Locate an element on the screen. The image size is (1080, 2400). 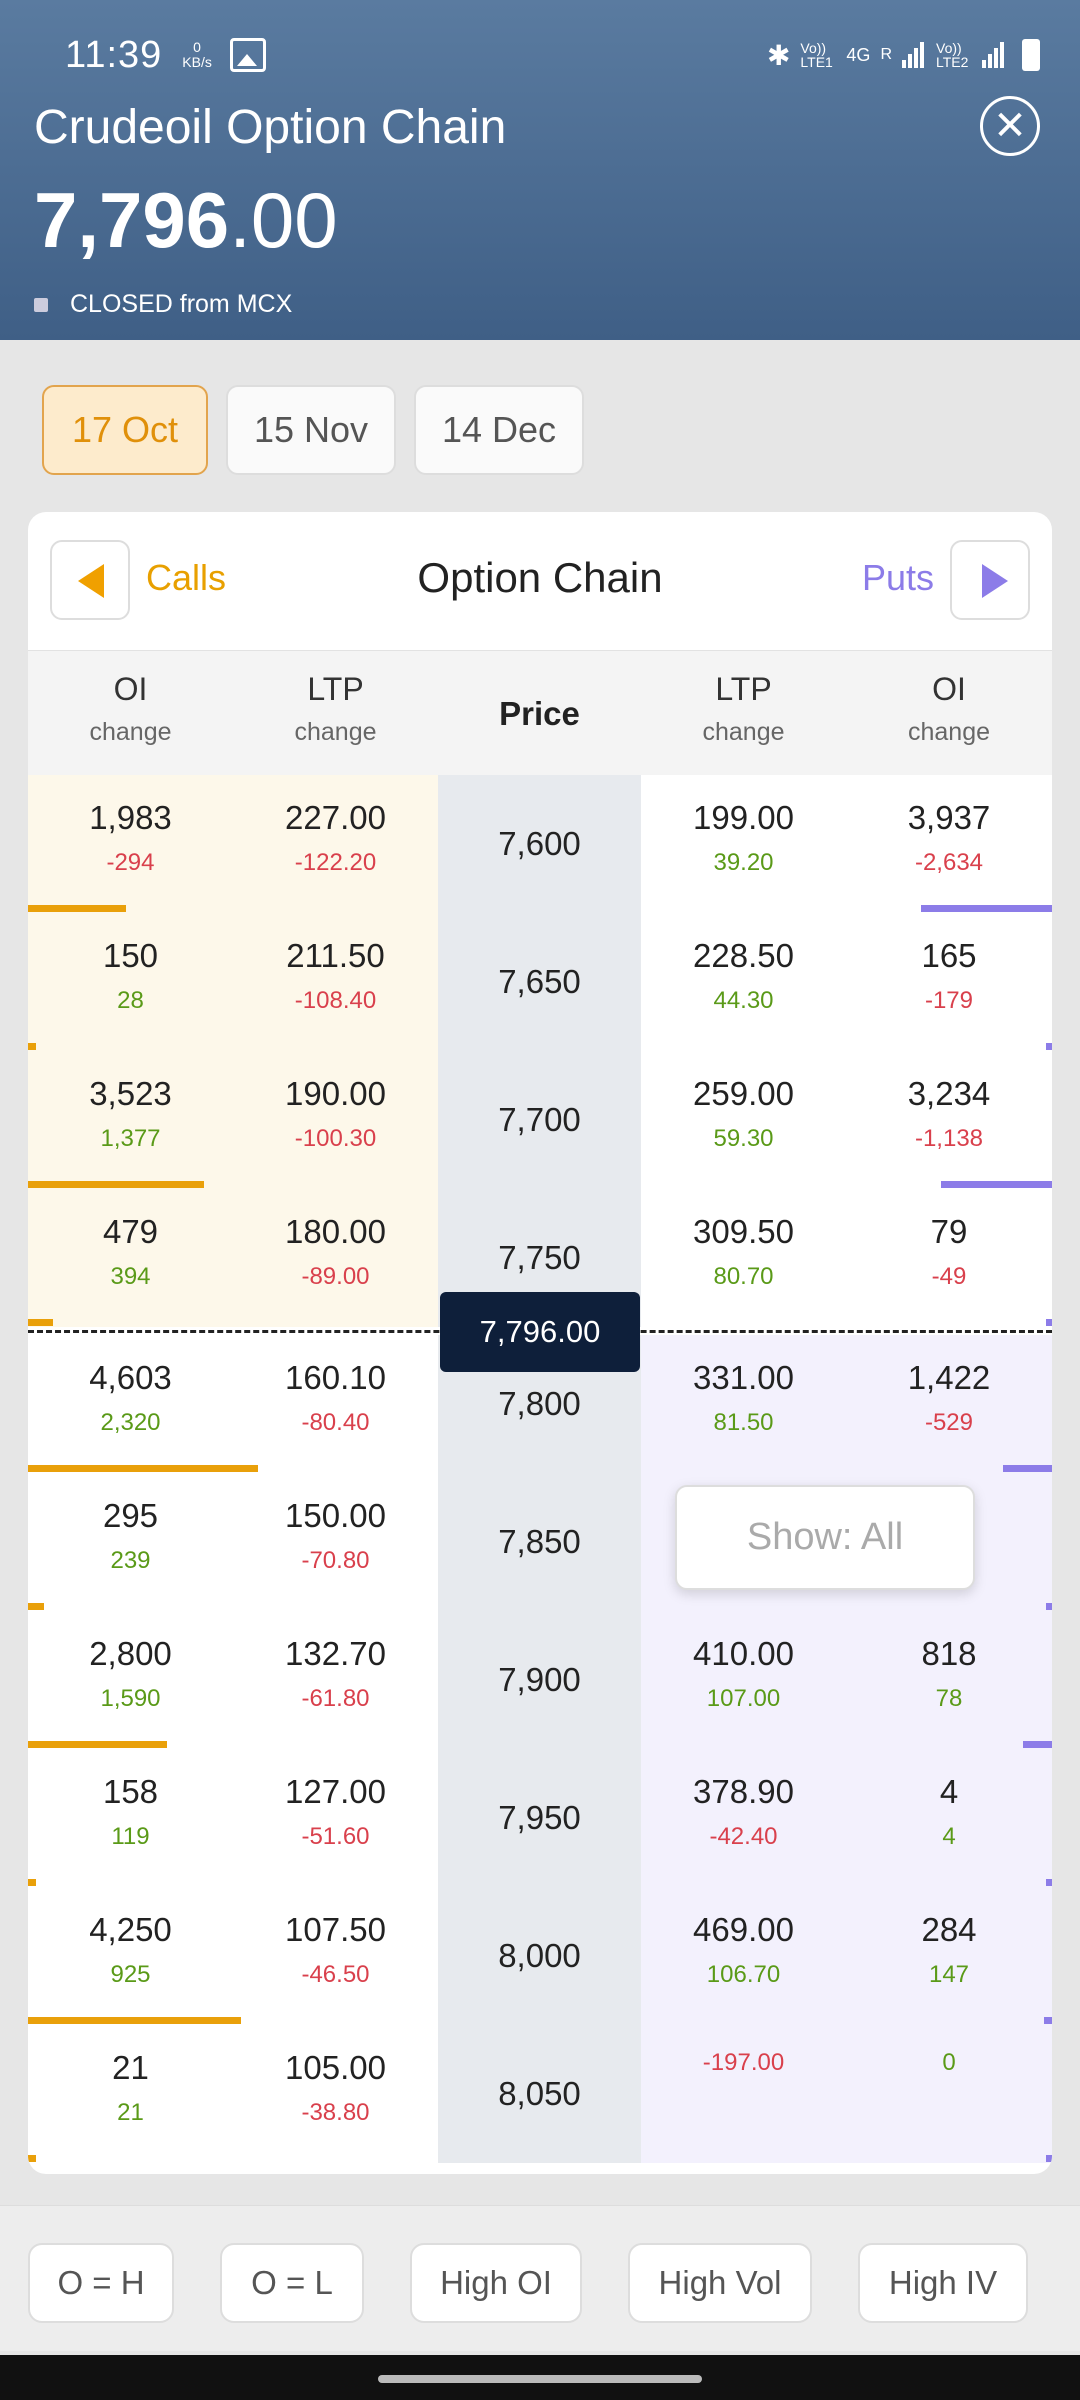
filter-high-vol: High Vol is located at coordinates (720, 2283).